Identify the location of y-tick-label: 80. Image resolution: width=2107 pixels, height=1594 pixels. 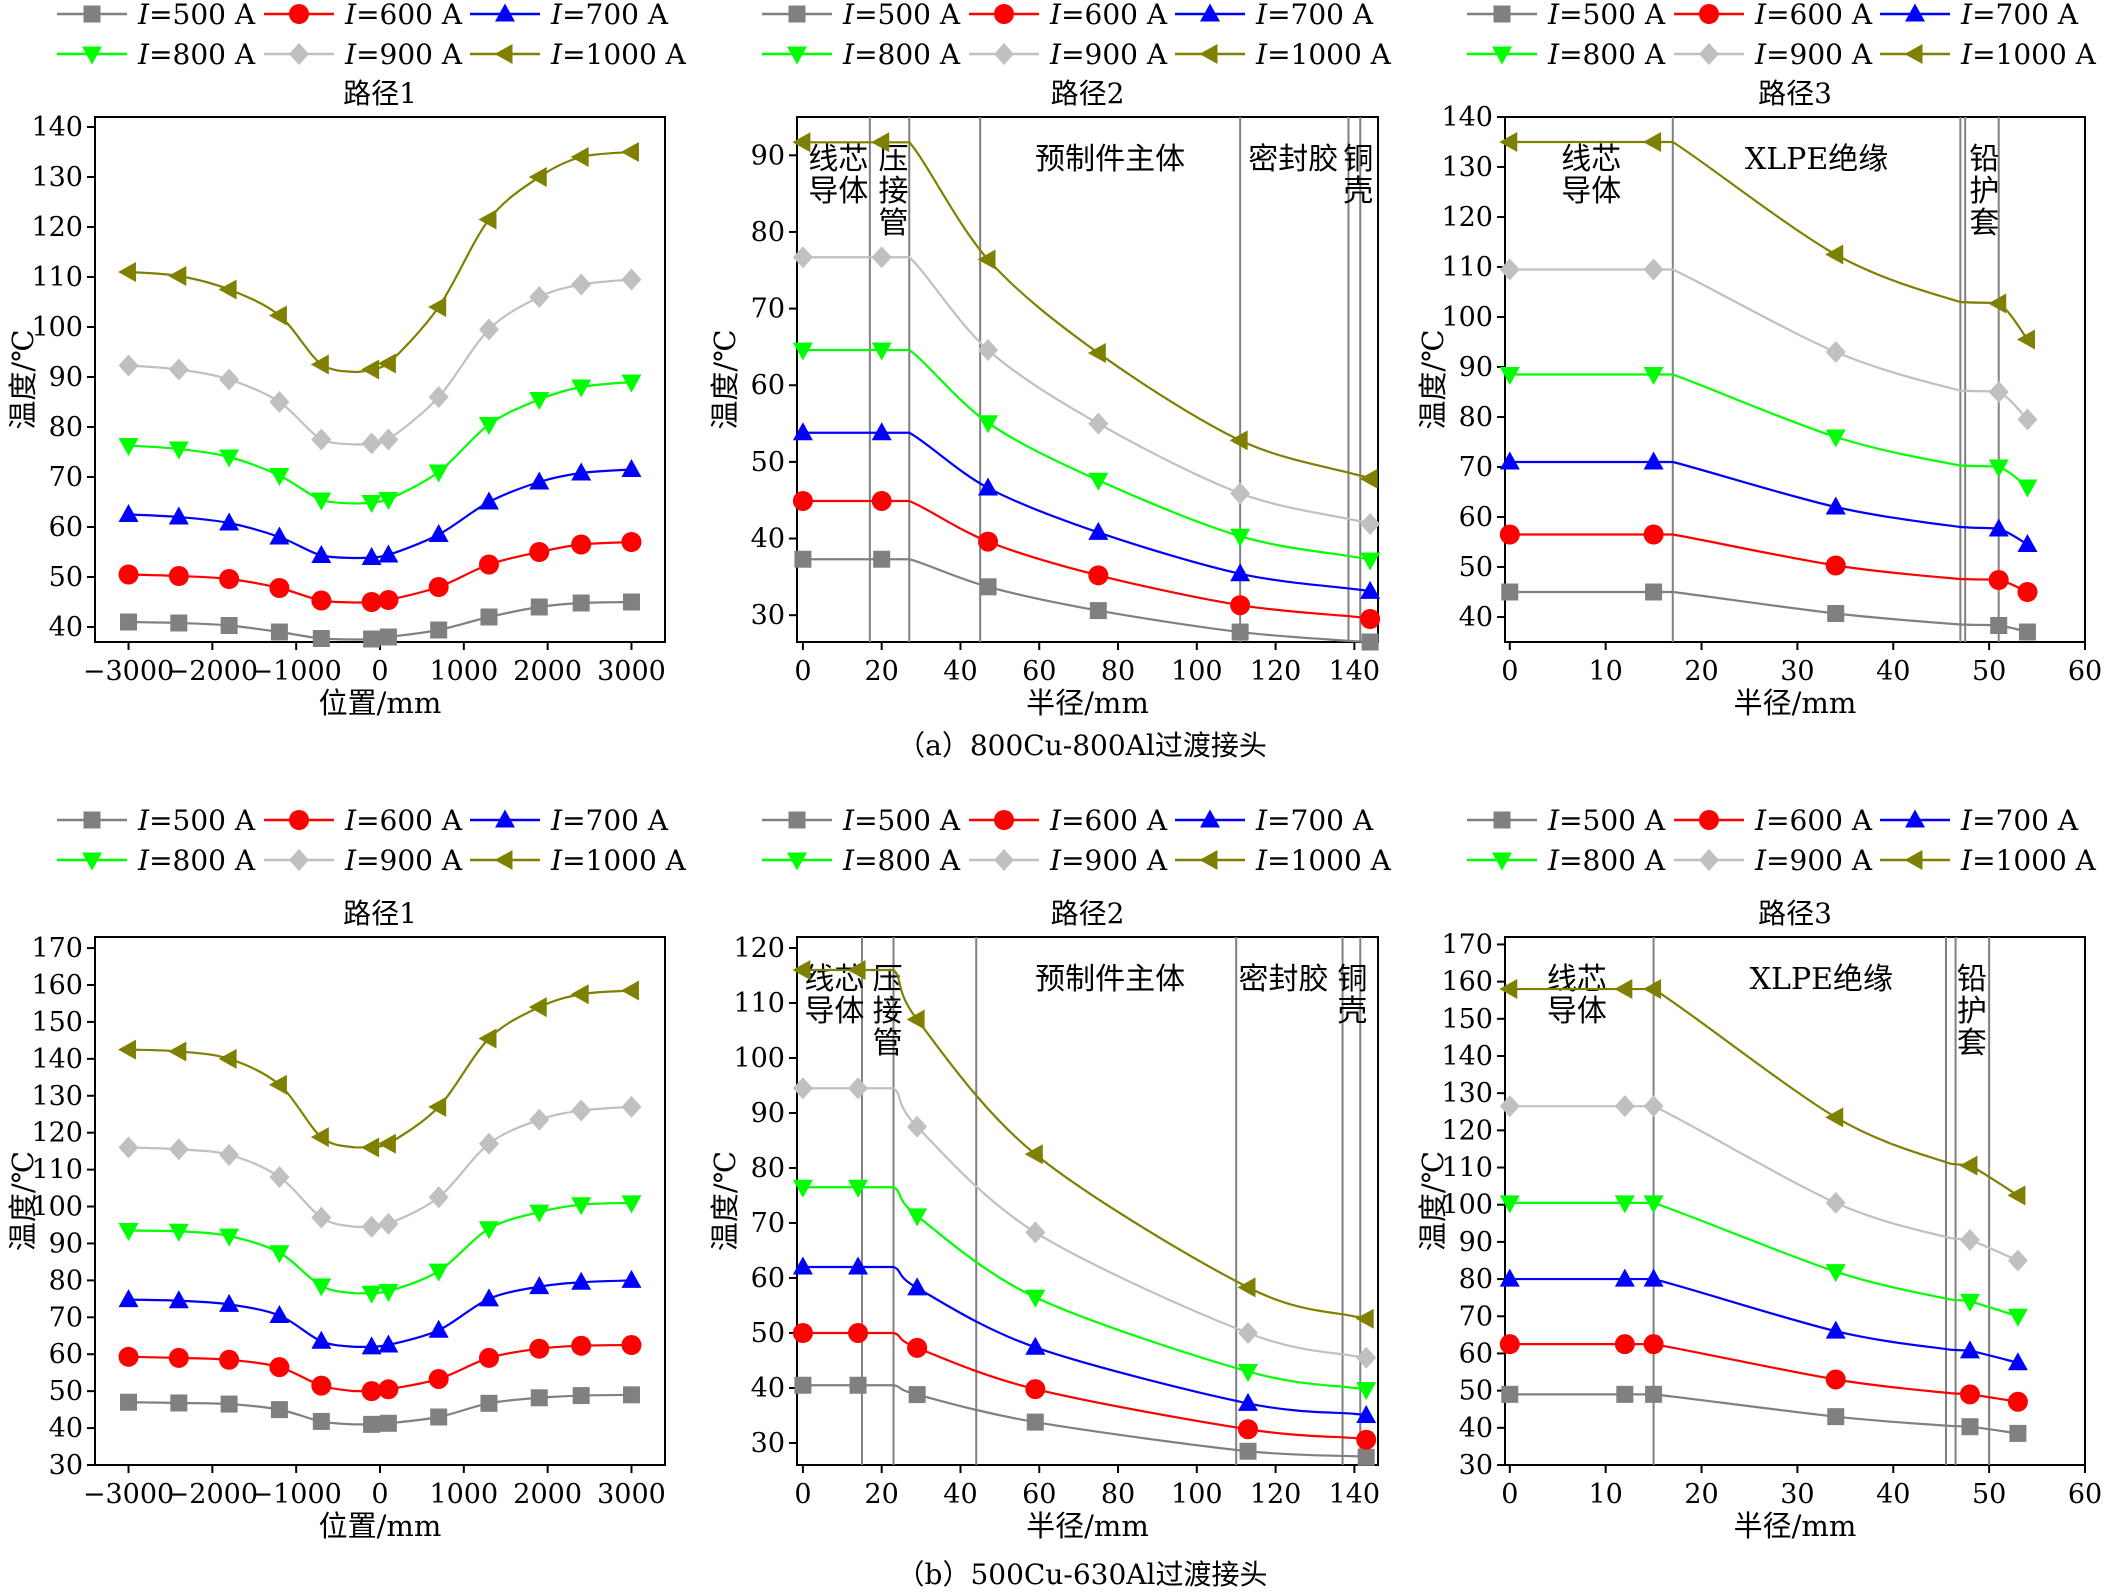
(768, 232).